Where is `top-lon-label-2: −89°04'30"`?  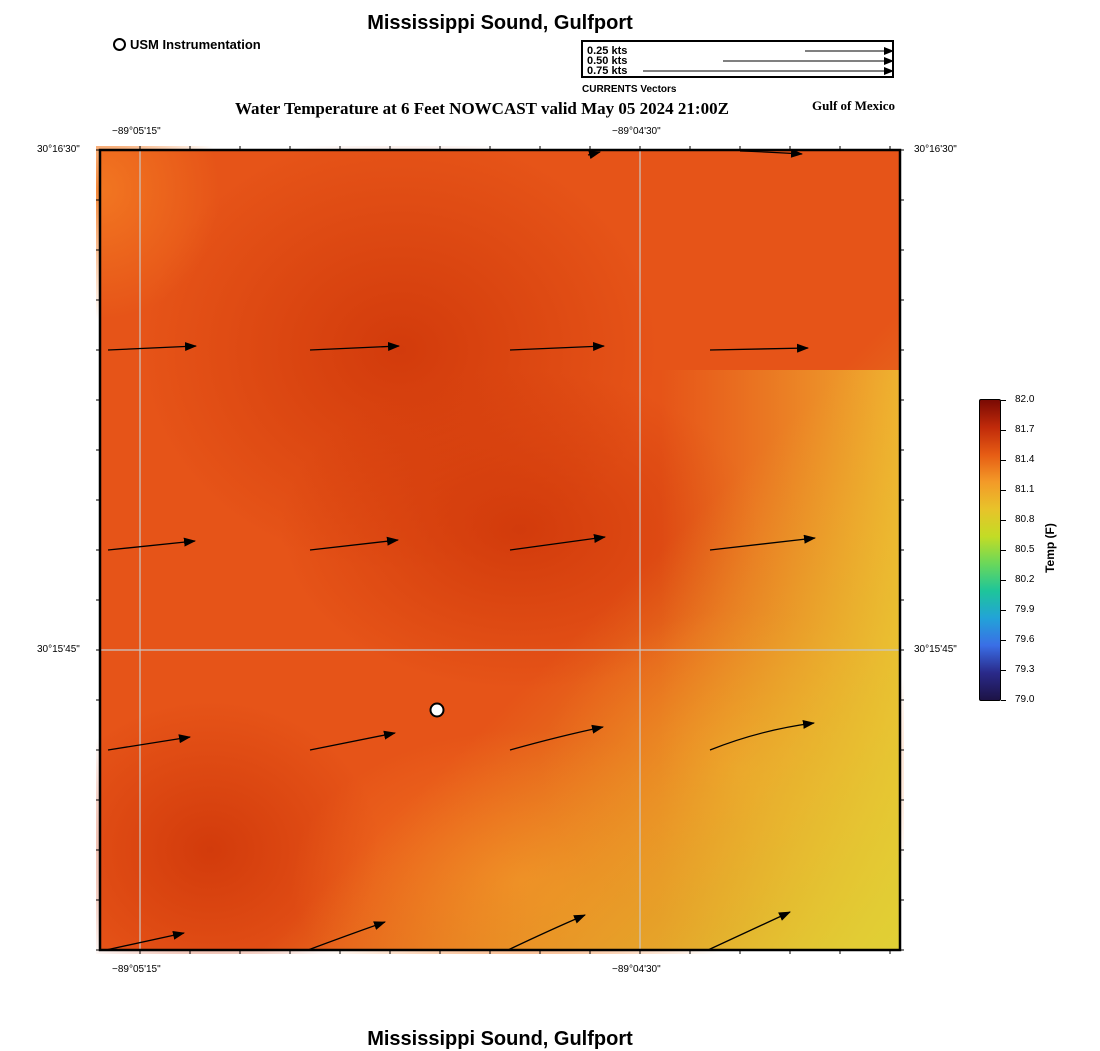 top-lon-label-2: −89°04'30" is located at coordinates (636, 131).